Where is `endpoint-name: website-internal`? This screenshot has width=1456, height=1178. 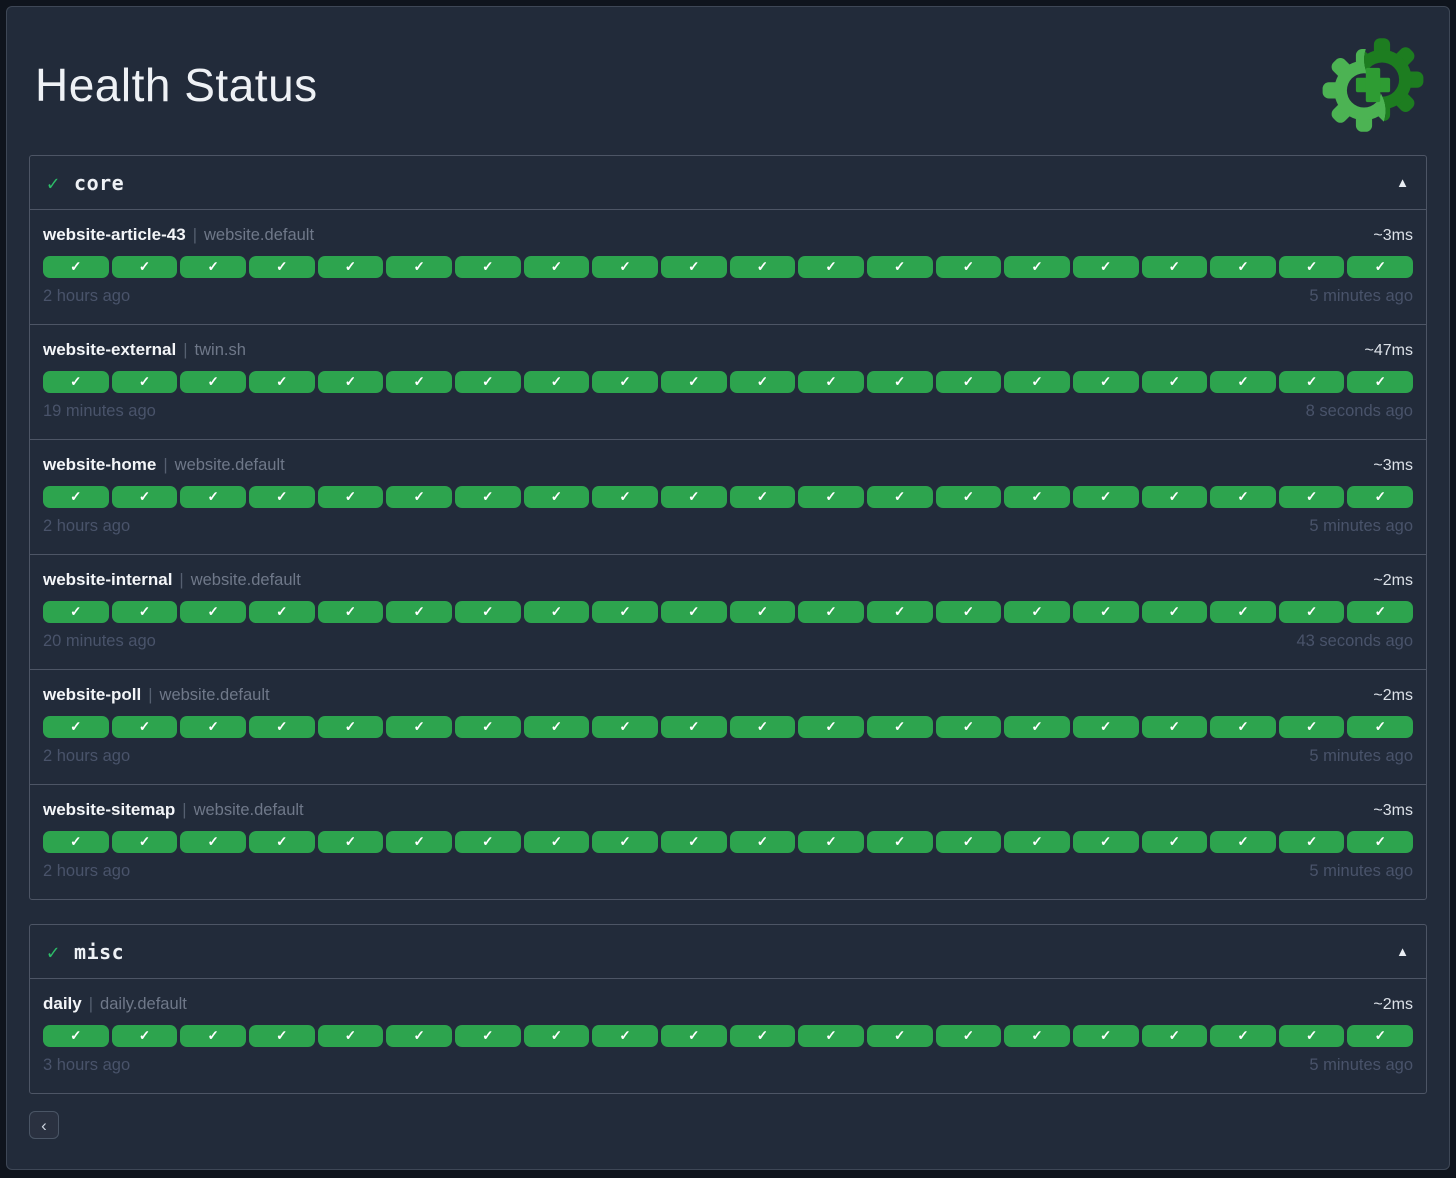 endpoint-name: website-internal is located at coordinates (108, 579).